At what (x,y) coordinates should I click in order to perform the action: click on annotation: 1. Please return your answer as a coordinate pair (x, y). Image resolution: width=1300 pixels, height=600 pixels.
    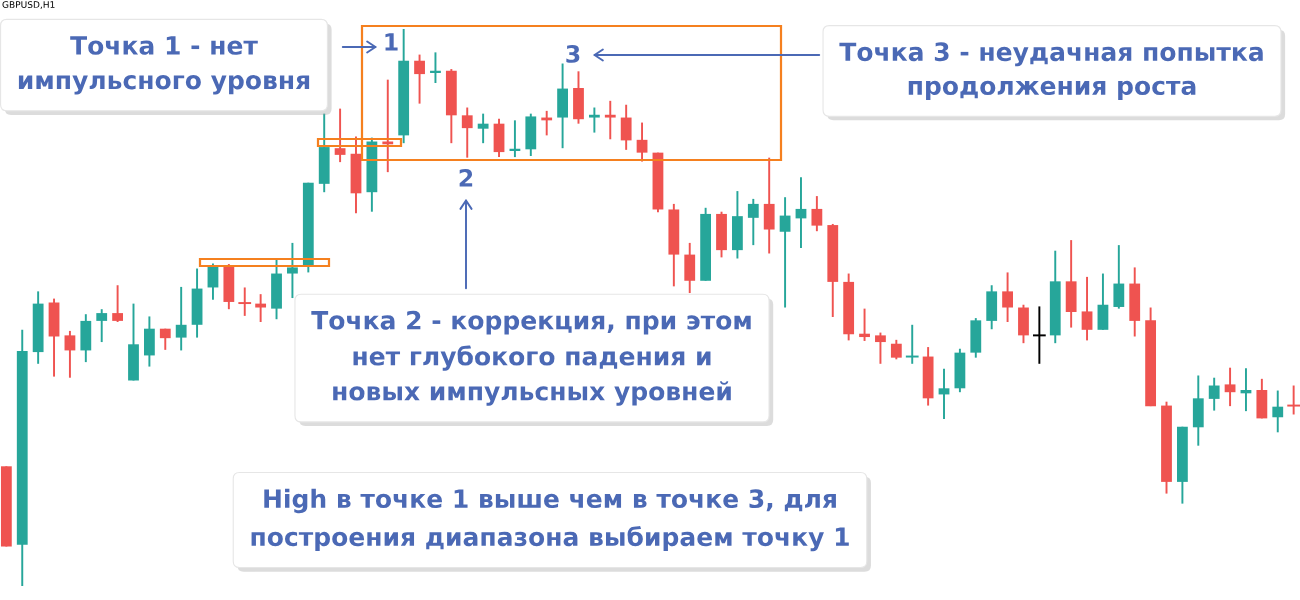
    Looking at the image, I should click on (391, 42).